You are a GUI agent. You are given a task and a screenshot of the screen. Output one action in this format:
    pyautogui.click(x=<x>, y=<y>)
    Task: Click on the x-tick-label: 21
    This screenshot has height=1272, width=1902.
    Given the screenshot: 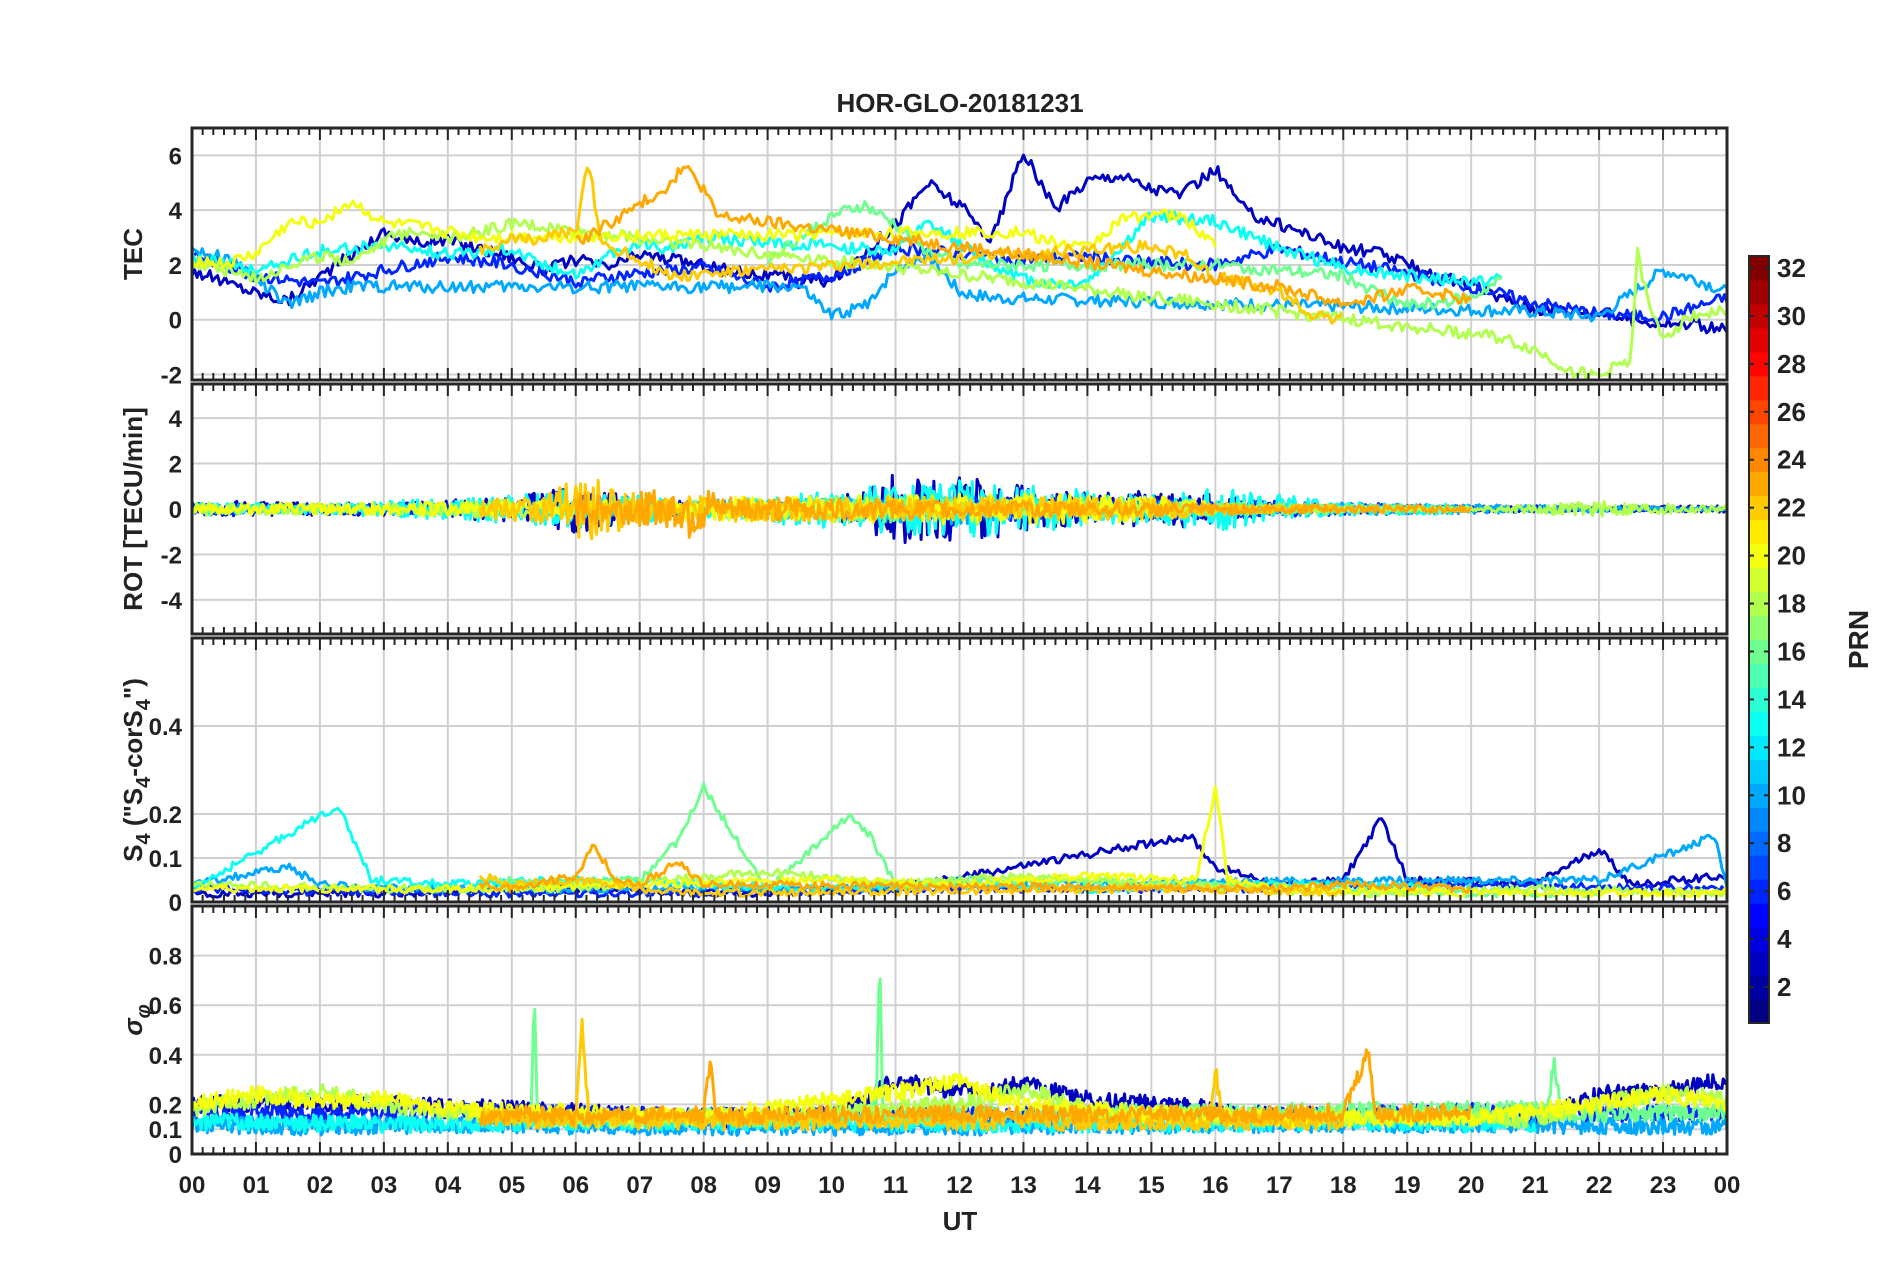 What is the action you would take?
    pyautogui.click(x=1535, y=1185)
    